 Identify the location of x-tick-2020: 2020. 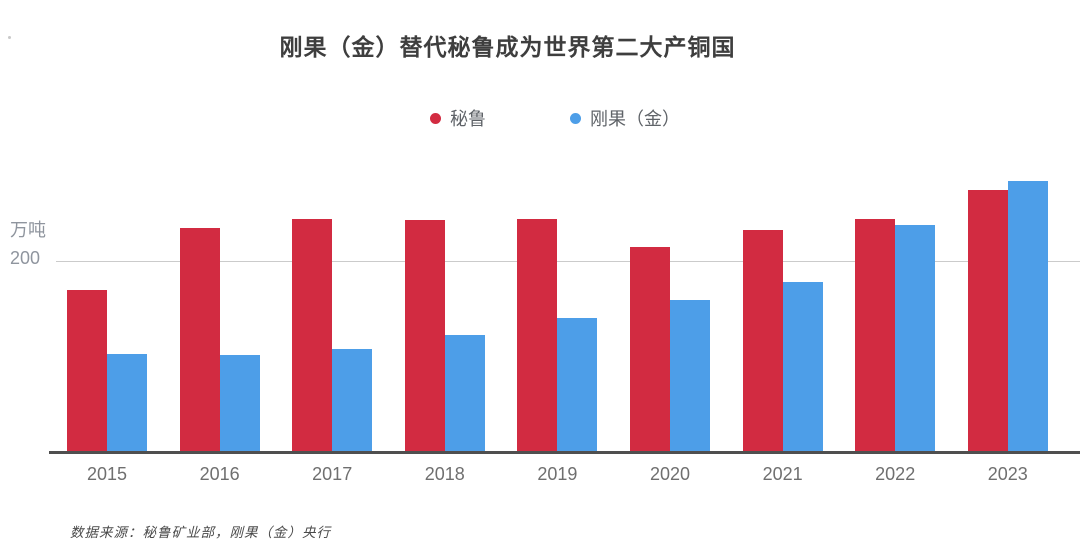
(670, 474).